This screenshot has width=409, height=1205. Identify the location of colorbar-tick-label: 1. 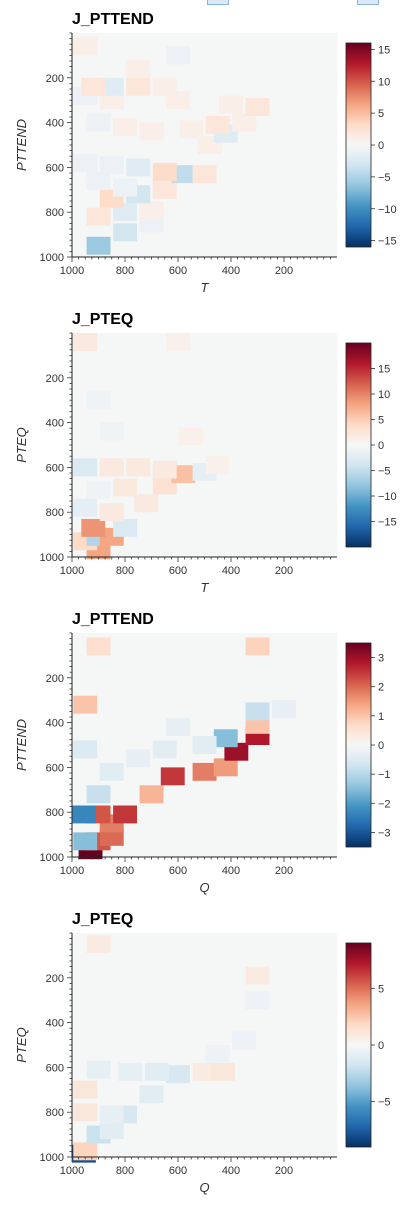
(381, 717).